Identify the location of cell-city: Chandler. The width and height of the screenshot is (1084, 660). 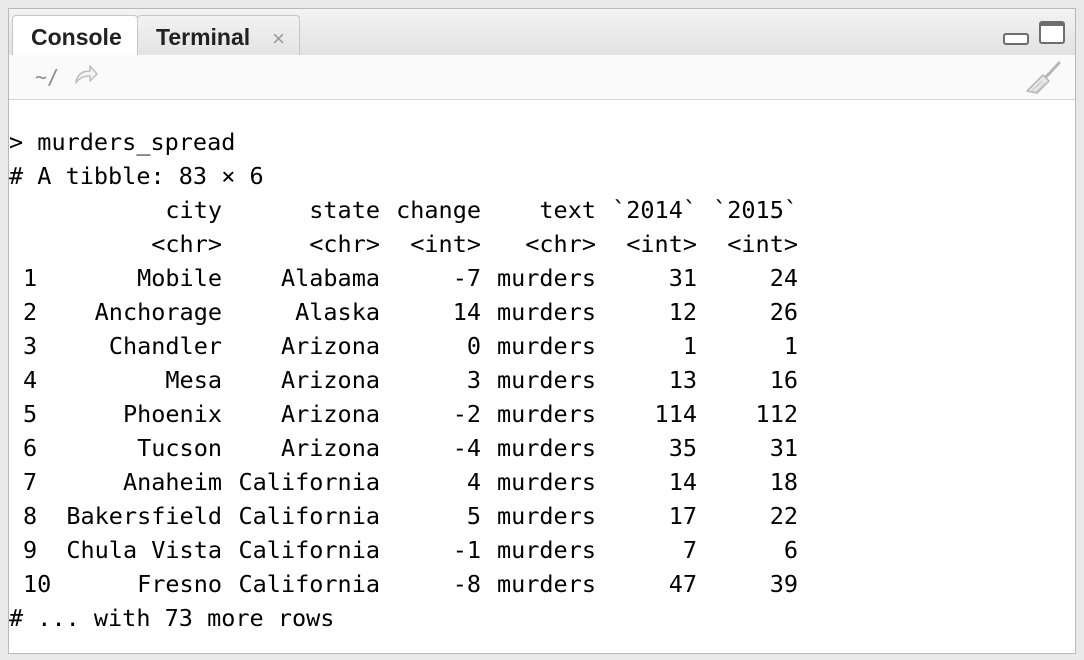
(165, 346).